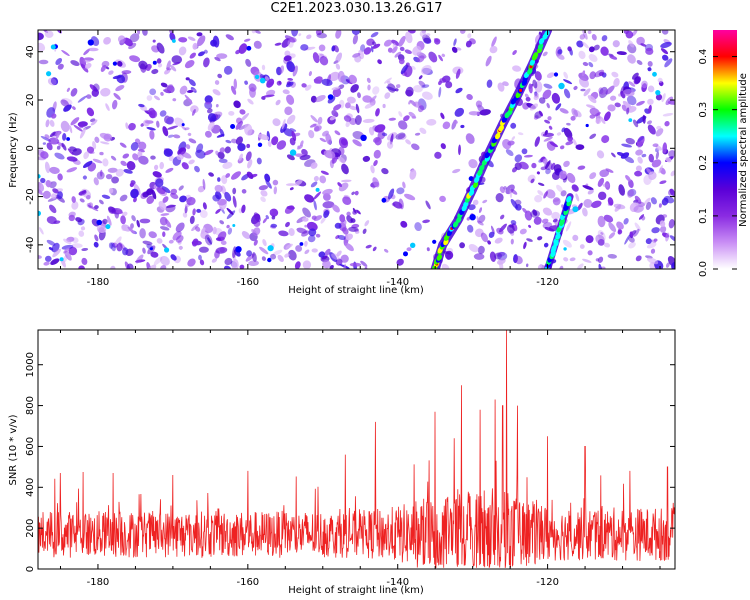  I want to click on colorbar-tick-label: 0.1, so click(703, 216).